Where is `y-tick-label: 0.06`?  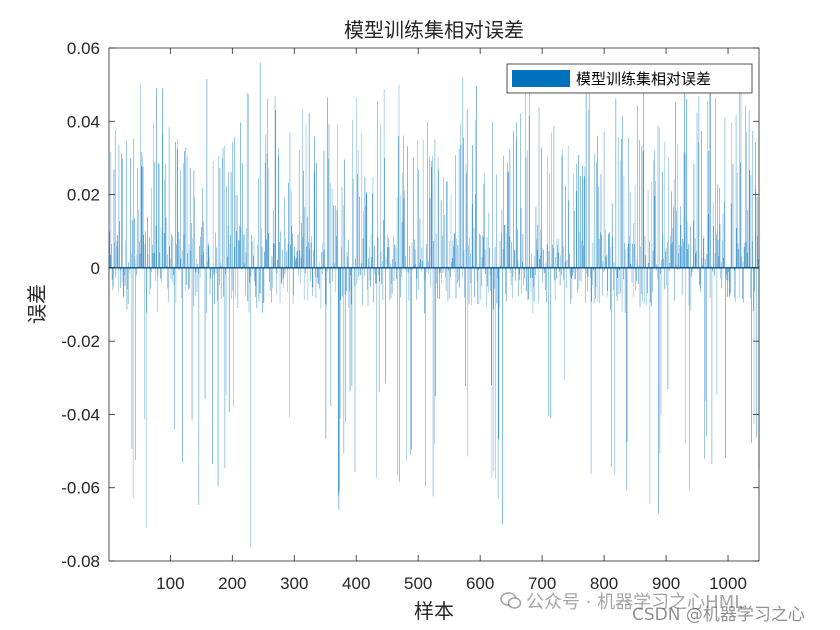 y-tick-label: 0.06 is located at coordinates (83, 48).